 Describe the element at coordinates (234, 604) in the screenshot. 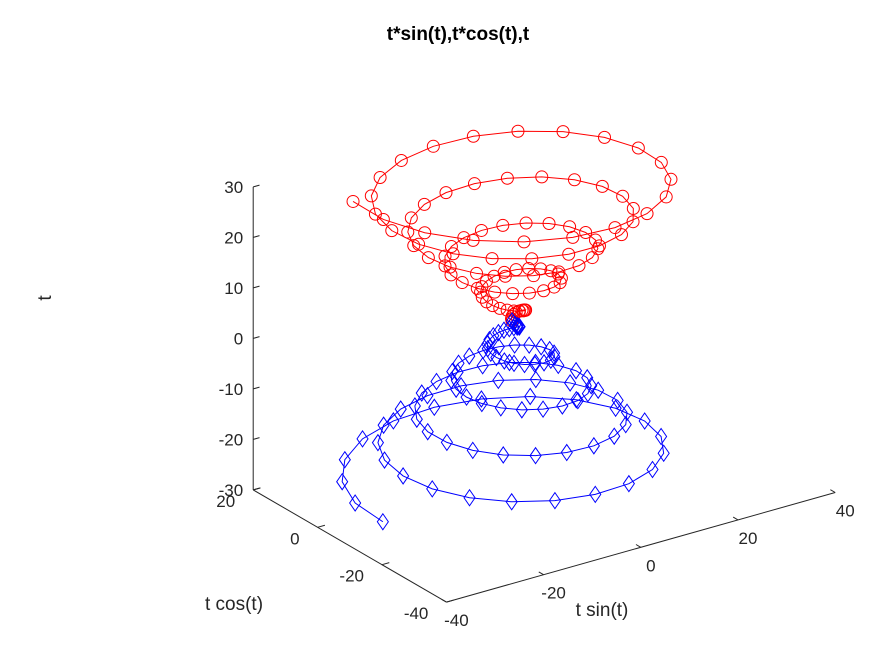

I see `y-axis-label: t cos(t)` at that location.